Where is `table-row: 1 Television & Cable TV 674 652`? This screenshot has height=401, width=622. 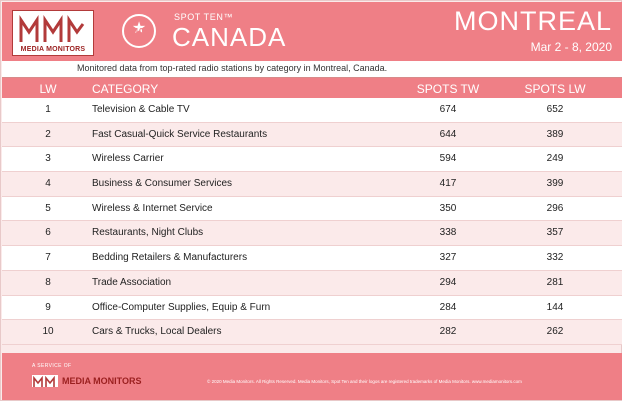
table-row: 1 Television & Cable TV 674 652 is located at coordinates (312, 110).